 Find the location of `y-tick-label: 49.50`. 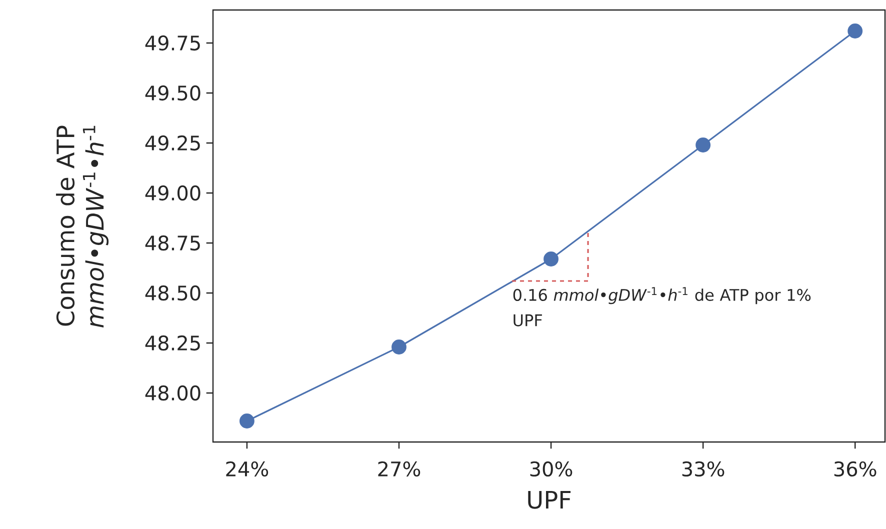

y-tick-label: 49.50 is located at coordinates (172, 93).